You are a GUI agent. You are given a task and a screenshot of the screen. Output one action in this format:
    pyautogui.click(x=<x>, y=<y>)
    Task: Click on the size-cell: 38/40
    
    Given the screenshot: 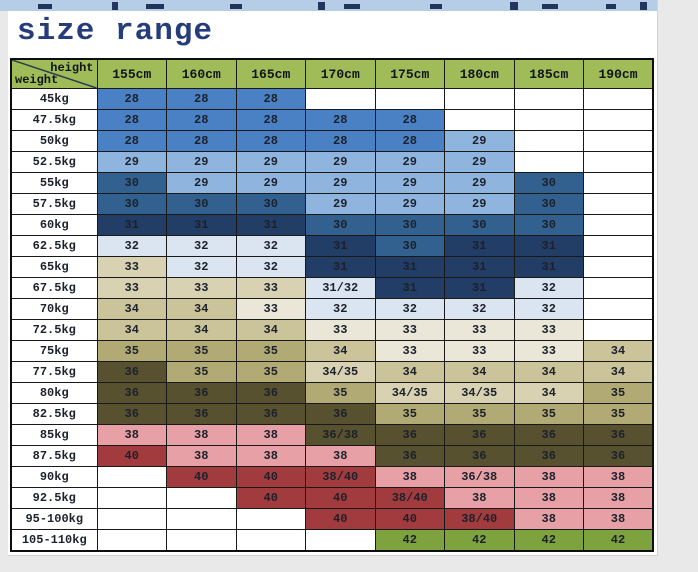 What is the action you would take?
    pyautogui.click(x=409, y=498)
    